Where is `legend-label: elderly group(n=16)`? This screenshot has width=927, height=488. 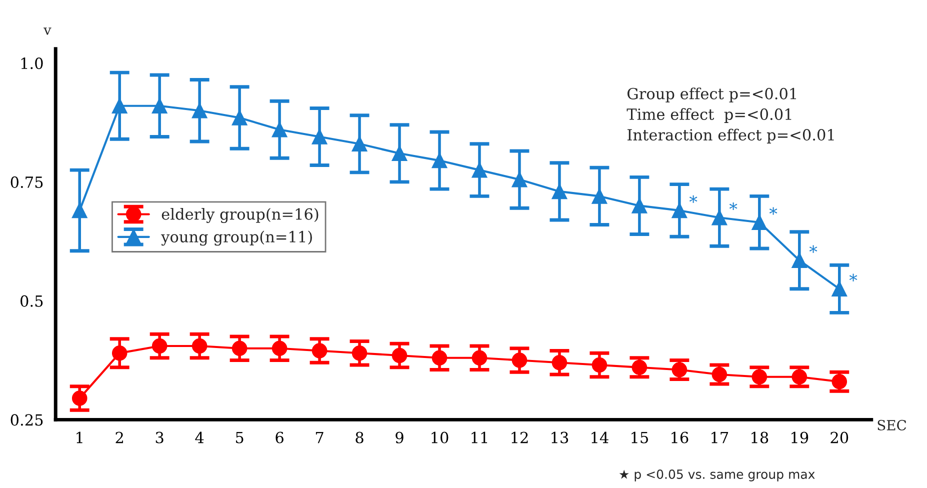
legend-label: elderly group(n=16) is located at coordinates (240, 216).